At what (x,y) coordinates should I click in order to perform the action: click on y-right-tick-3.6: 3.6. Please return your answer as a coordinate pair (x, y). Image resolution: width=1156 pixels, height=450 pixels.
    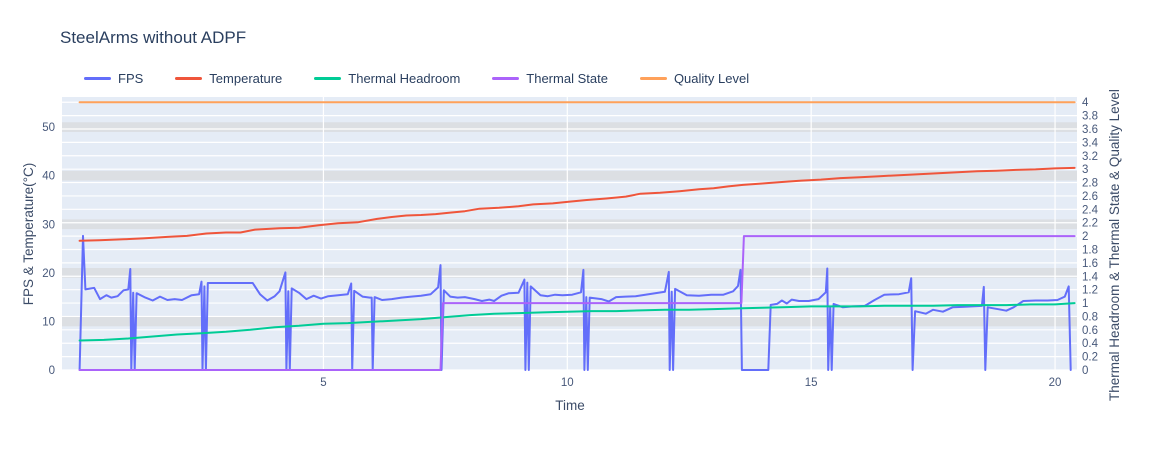
    Looking at the image, I should click on (1090, 130).